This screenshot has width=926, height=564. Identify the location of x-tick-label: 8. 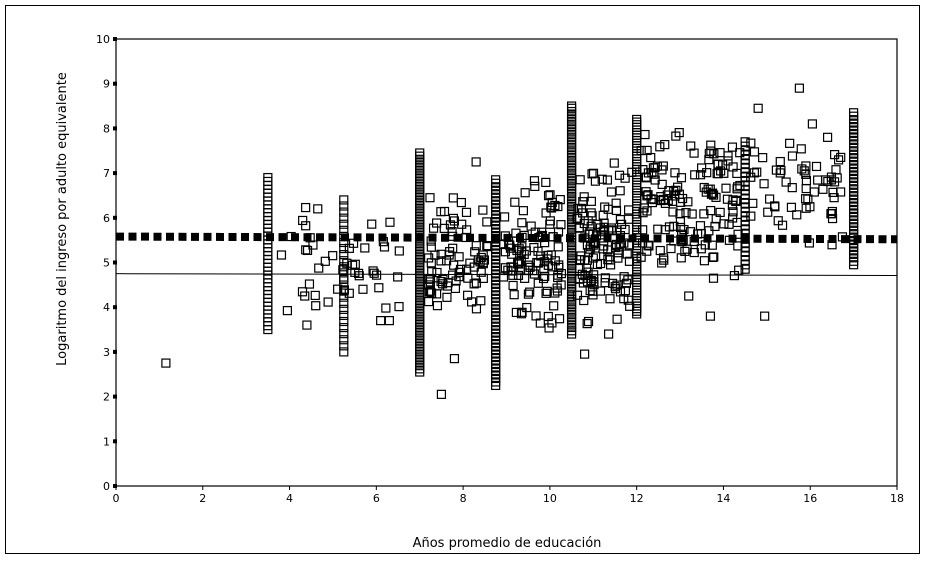
(463, 498).